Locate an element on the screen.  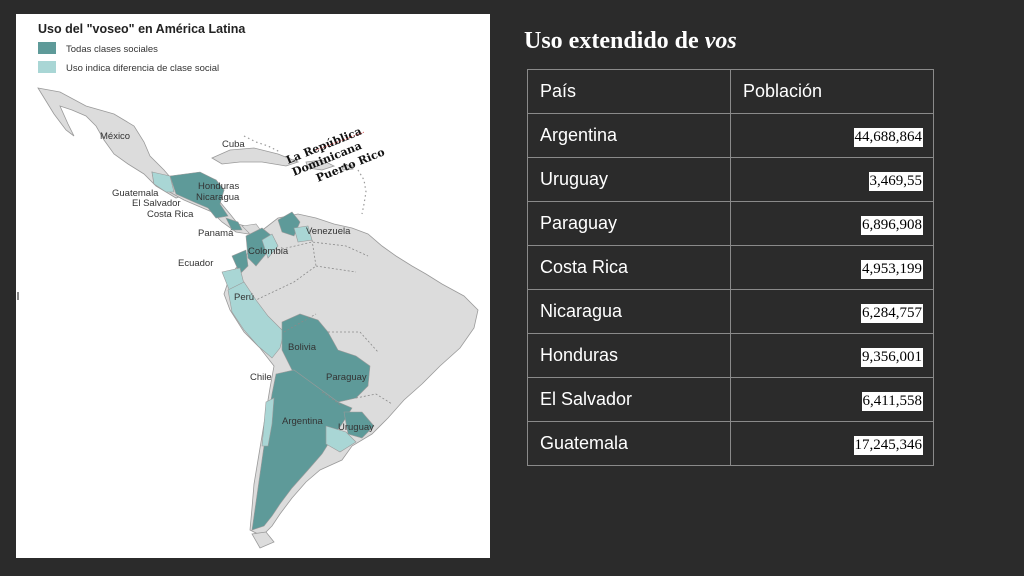
population-value: 6,896,908 is located at coordinates (892, 225).